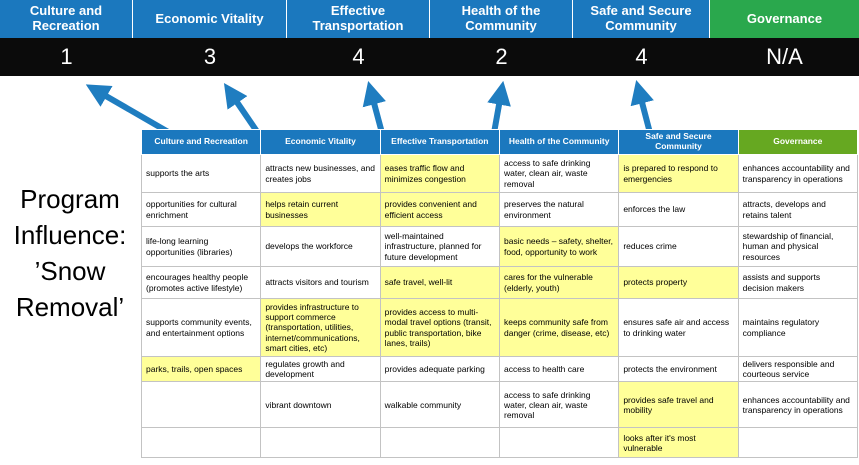 This screenshot has width=859, height=465. Describe the element at coordinates (798, 209) in the screenshot. I see `table-cell: attracts, develops and retains talent` at that location.